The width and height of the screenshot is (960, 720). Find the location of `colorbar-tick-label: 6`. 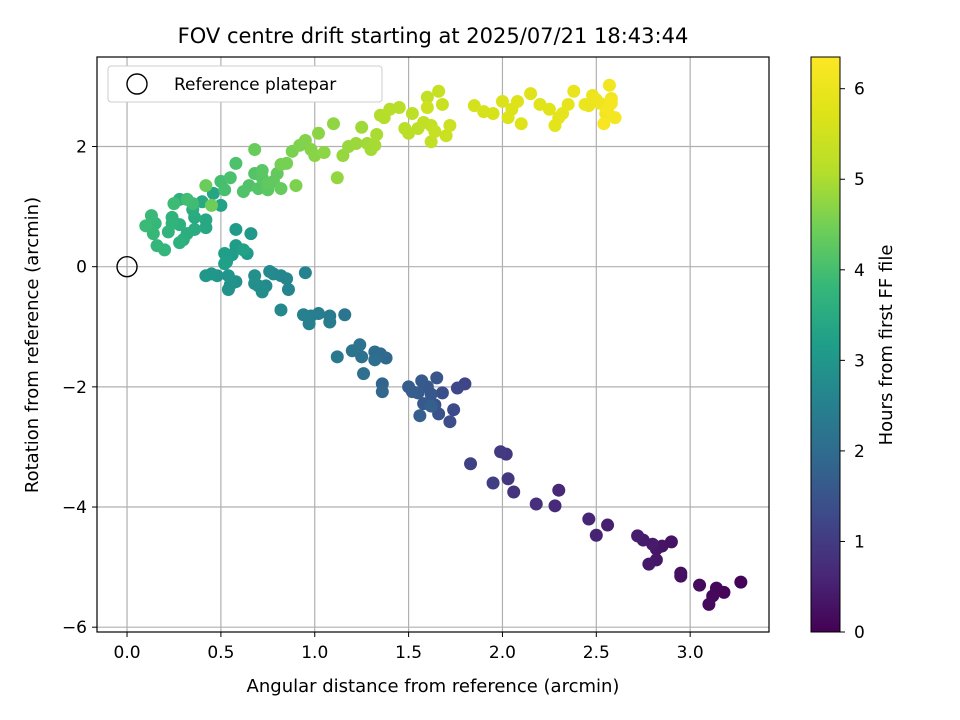

colorbar-tick-label: 6 is located at coordinates (859, 90).